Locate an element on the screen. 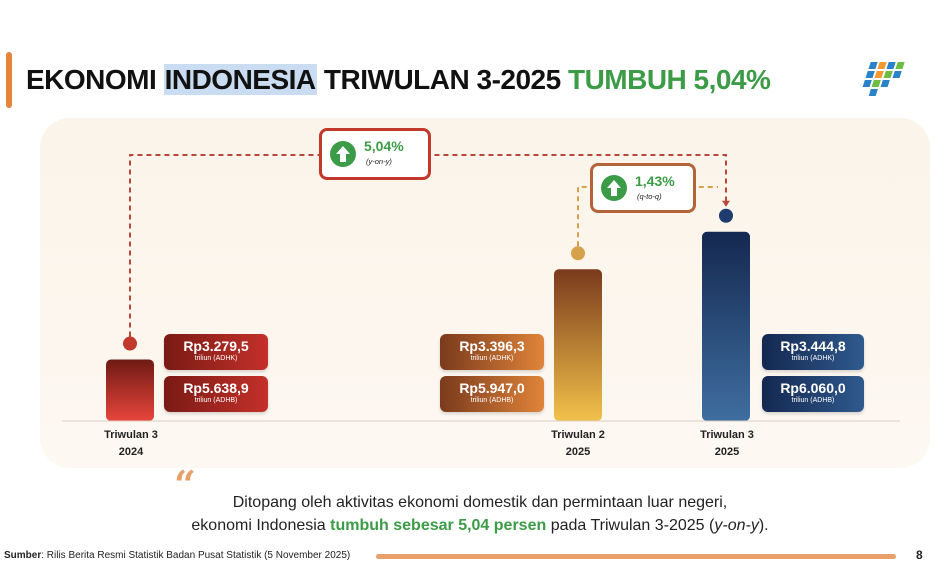 The height and width of the screenshot is (584, 952). qtq-label: (q-to-q) is located at coordinates (649, 196).